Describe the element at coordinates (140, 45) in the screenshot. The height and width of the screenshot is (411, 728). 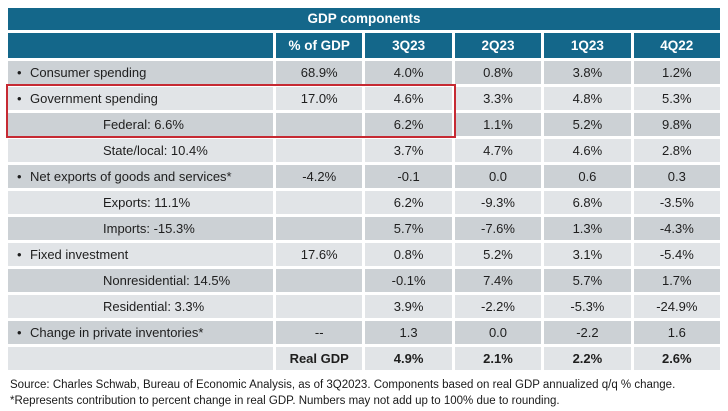
I see `header-empty-cell` at that location.